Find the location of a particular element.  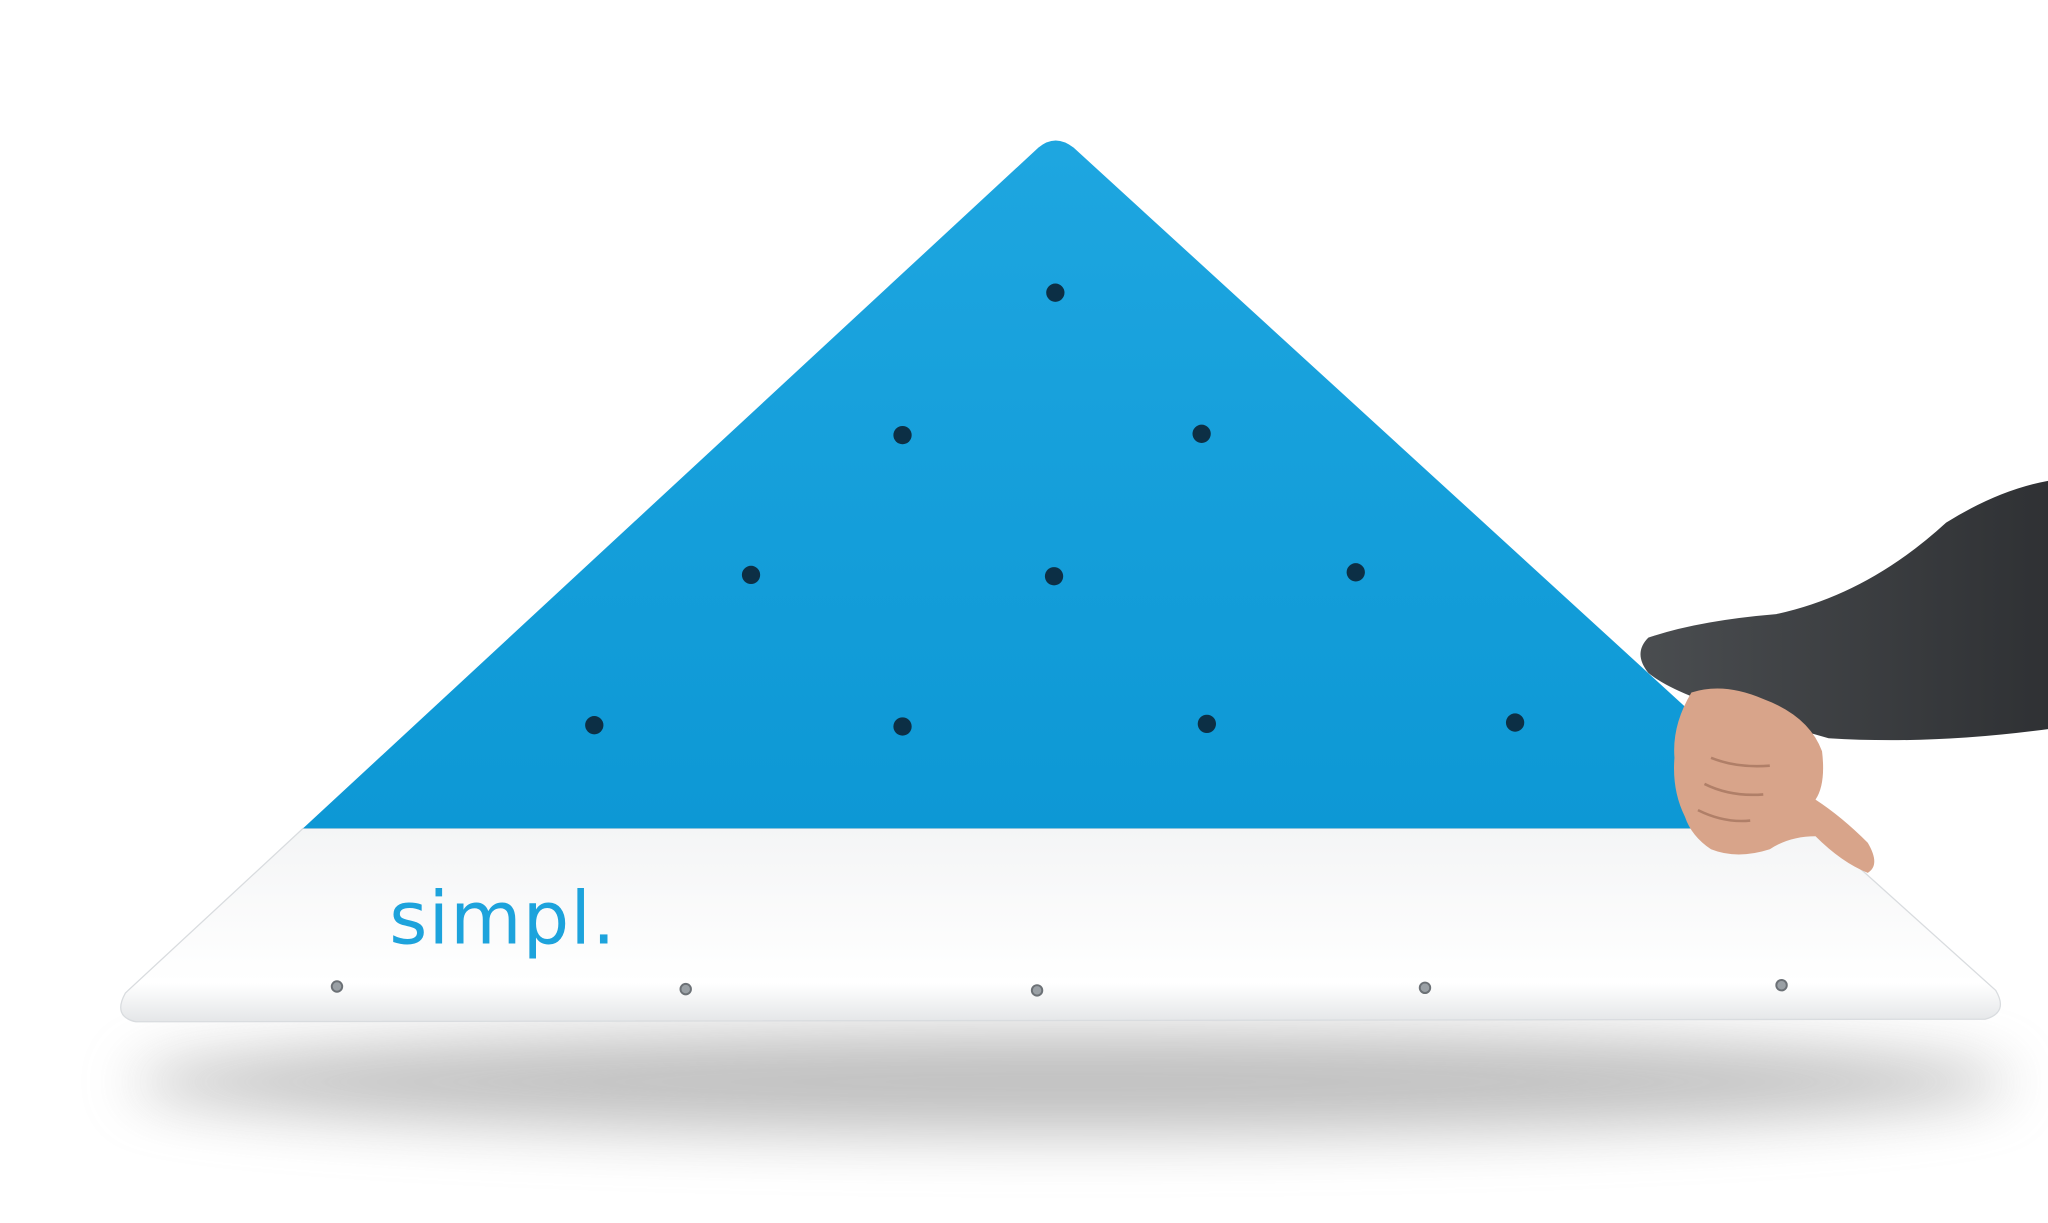

sleeve is located at coordinates (1844, 610).